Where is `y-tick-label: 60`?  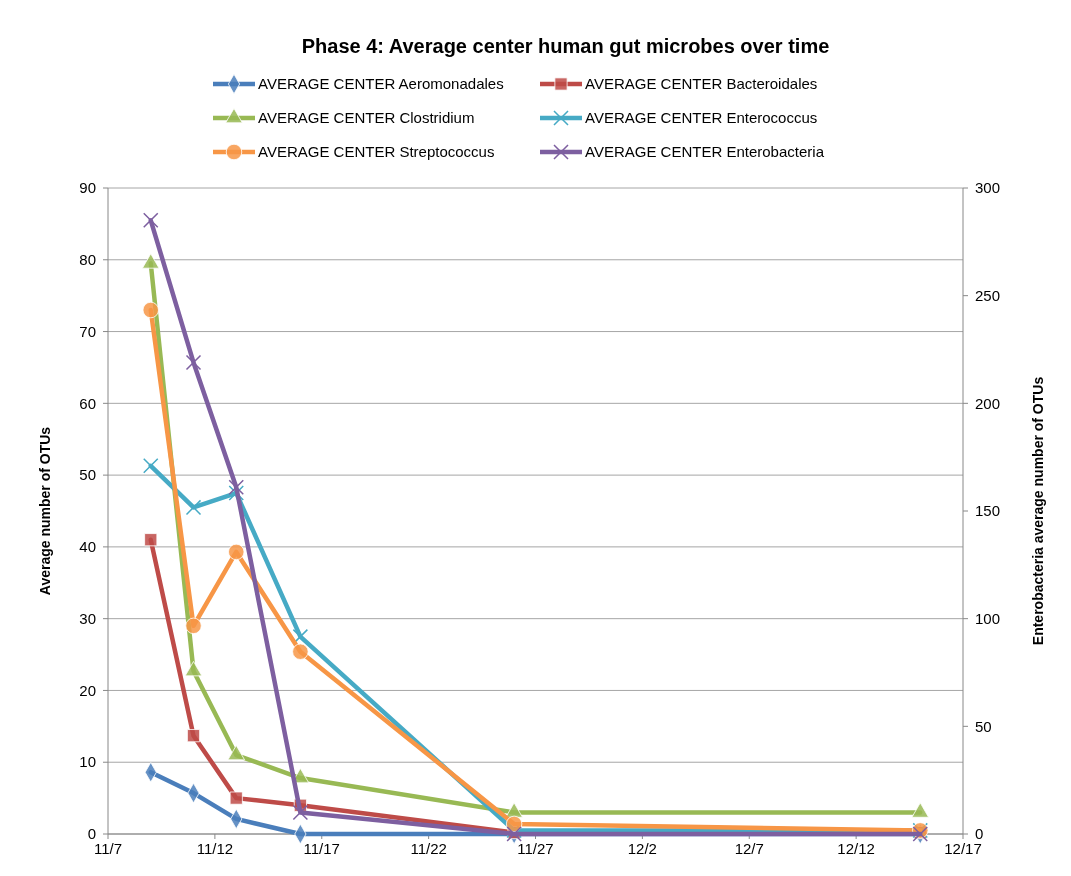
y-tick-label: 60 is located at coordinates (87, 403).